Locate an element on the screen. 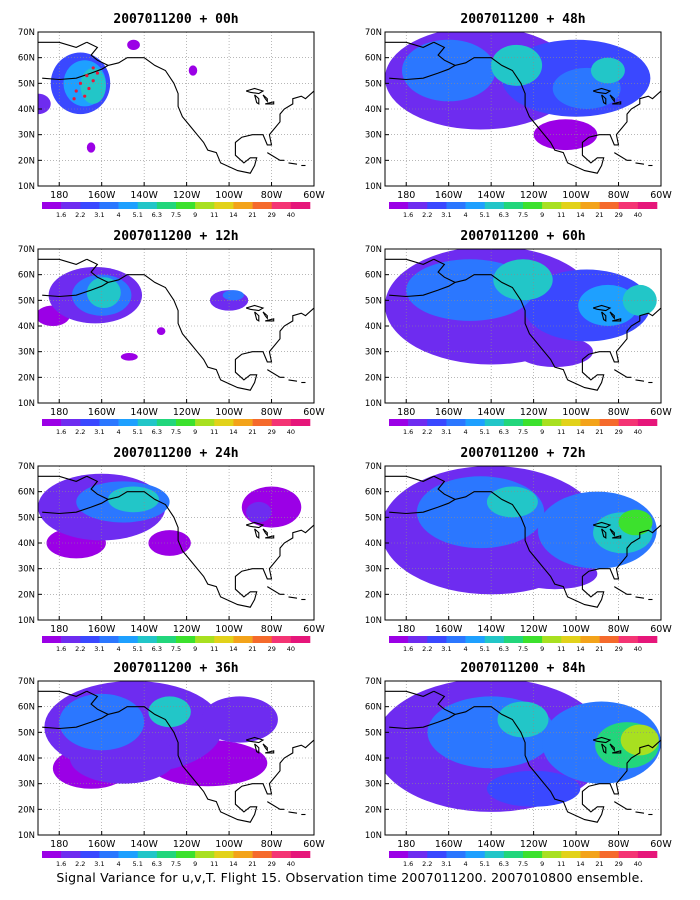  x-tick-label: 140W is located at coordinates (144, 412).